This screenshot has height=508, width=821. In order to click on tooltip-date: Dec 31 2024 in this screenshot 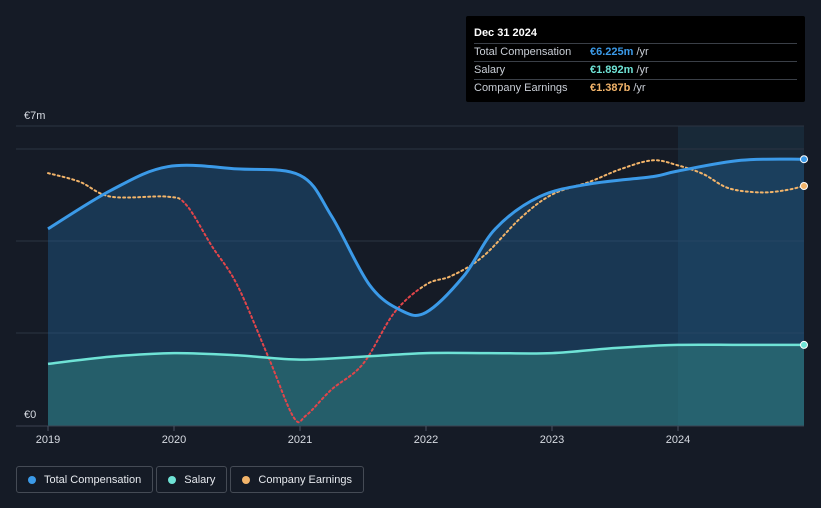, I will do `click(505, 33)`.